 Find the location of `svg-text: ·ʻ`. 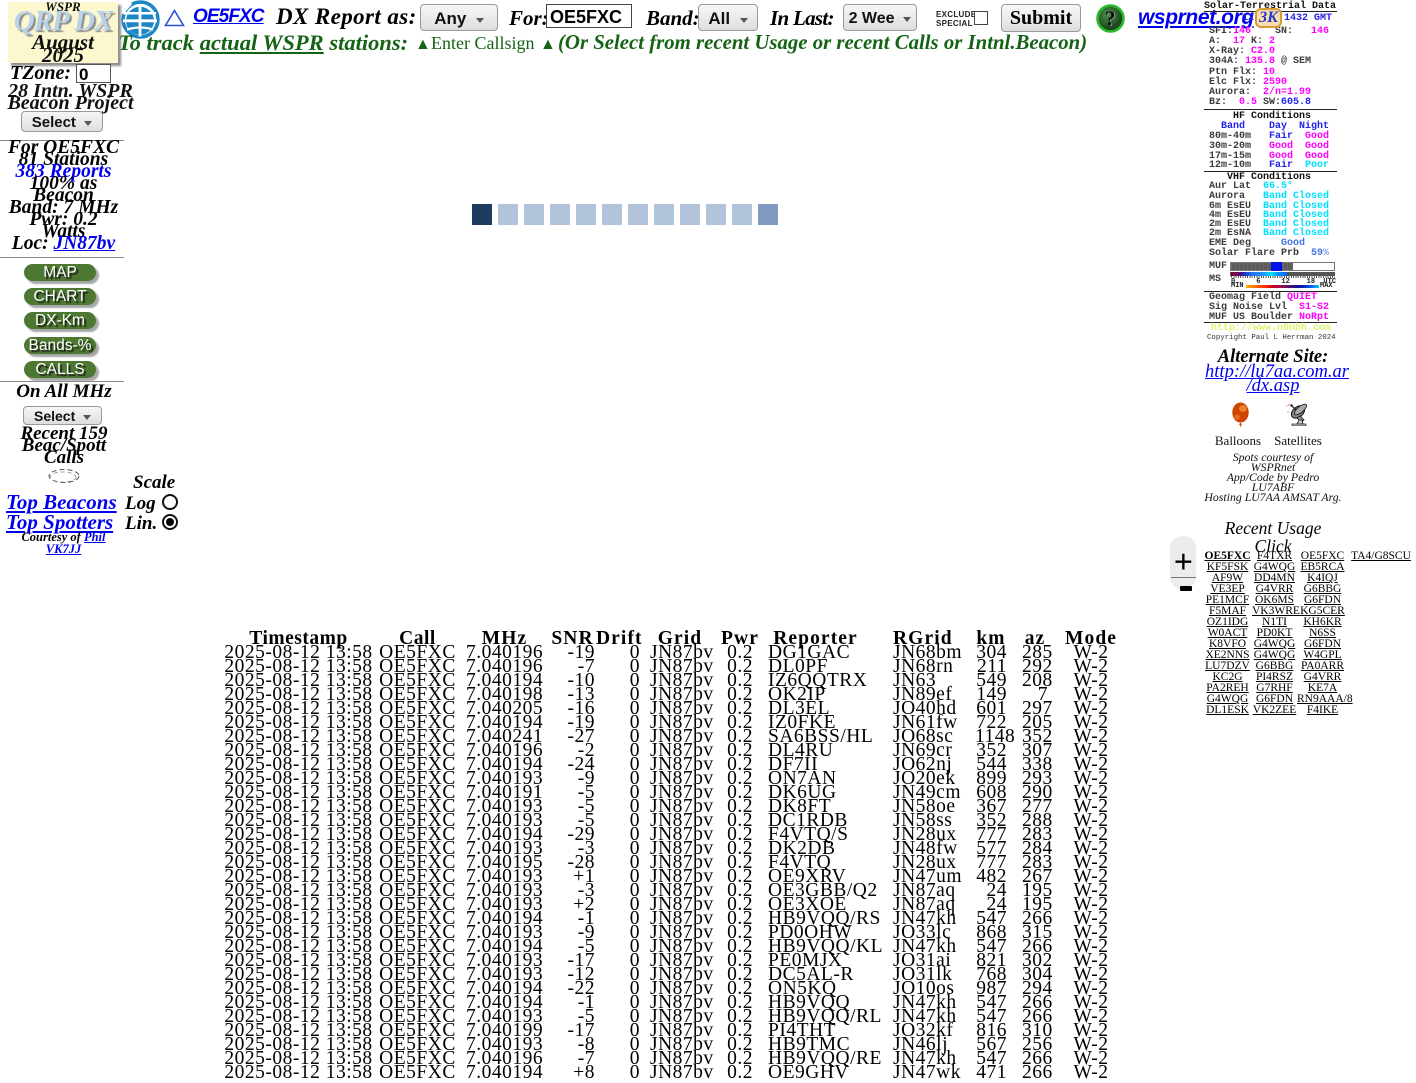

svg-text: ·ʻ is located at coordinates (1288, 407).